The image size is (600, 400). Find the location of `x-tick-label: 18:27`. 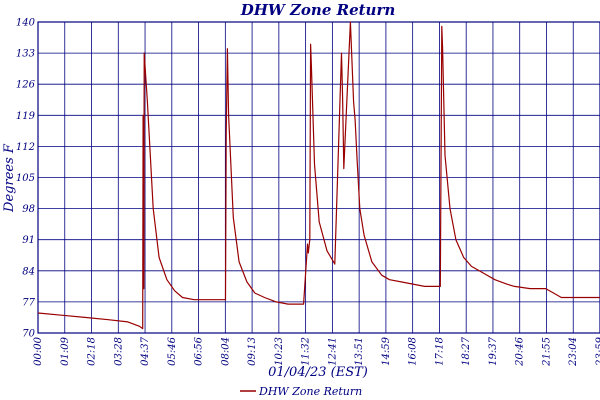

x-tick-label: 18:27 is located at coordinates (466, 350).